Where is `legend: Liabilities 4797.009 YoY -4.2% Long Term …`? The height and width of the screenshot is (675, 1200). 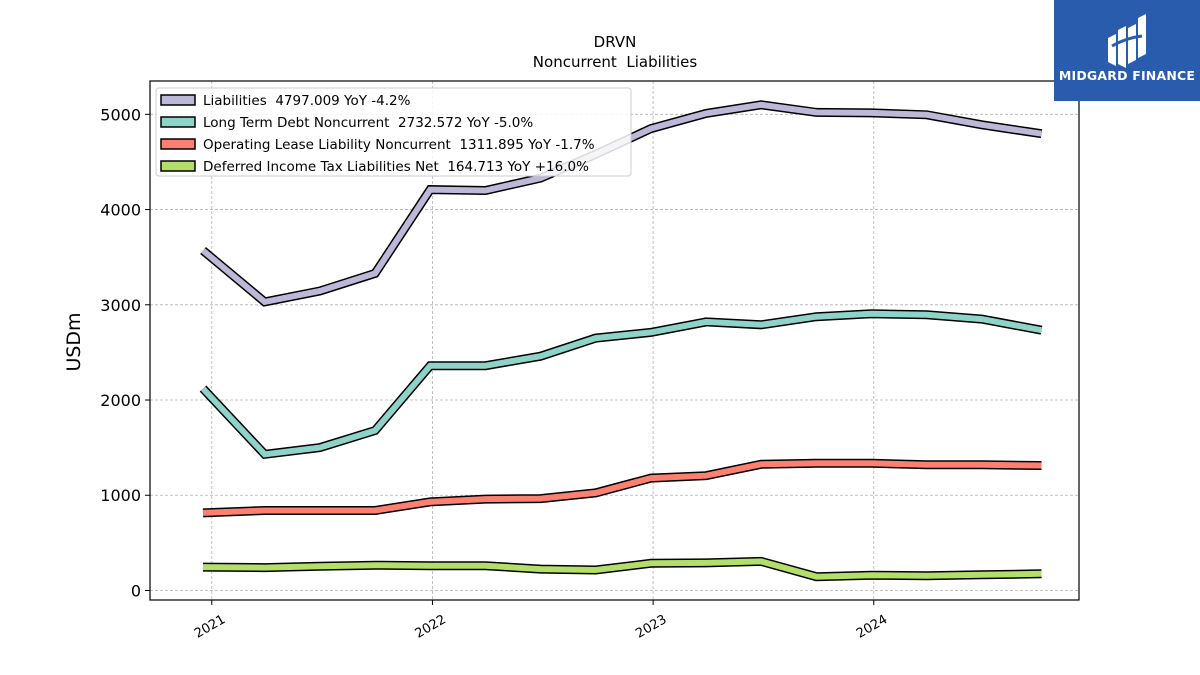 legend: Liabilities 4797.009 YoY -4.2% Long Term … is located at coordinates (393, 132).